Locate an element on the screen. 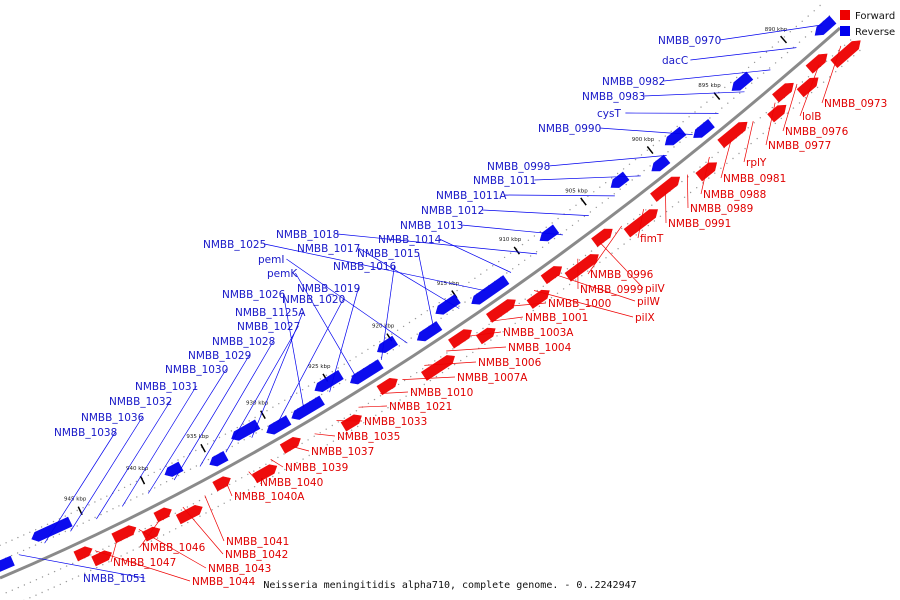  reverse-gene-label: NMBB_1029 is located at coordinates (219, 356).